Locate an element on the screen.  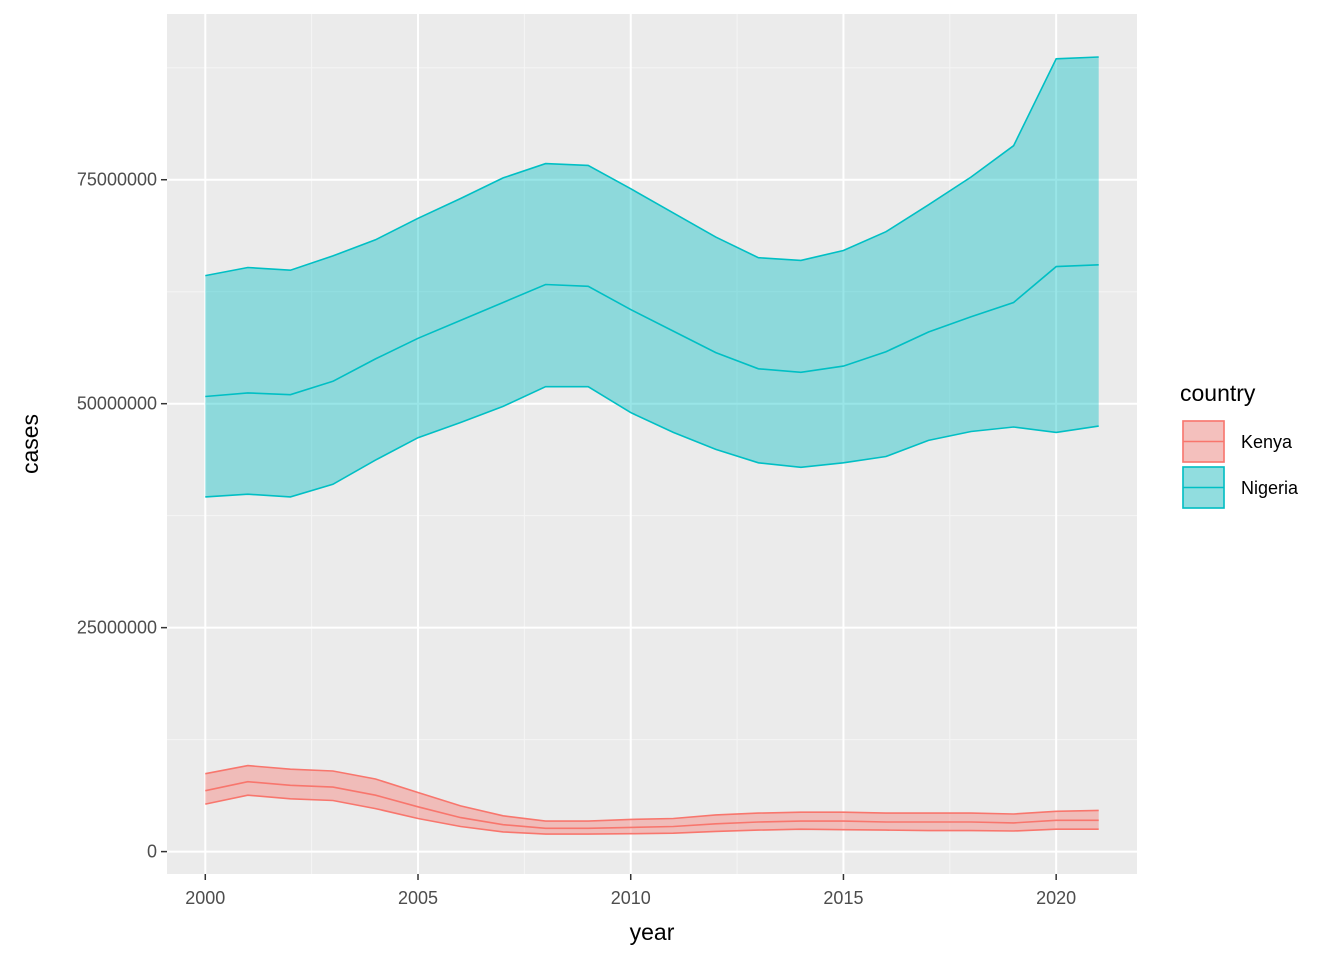
legend: country Kenya Nigeria is located at coordinates (1239, 444).